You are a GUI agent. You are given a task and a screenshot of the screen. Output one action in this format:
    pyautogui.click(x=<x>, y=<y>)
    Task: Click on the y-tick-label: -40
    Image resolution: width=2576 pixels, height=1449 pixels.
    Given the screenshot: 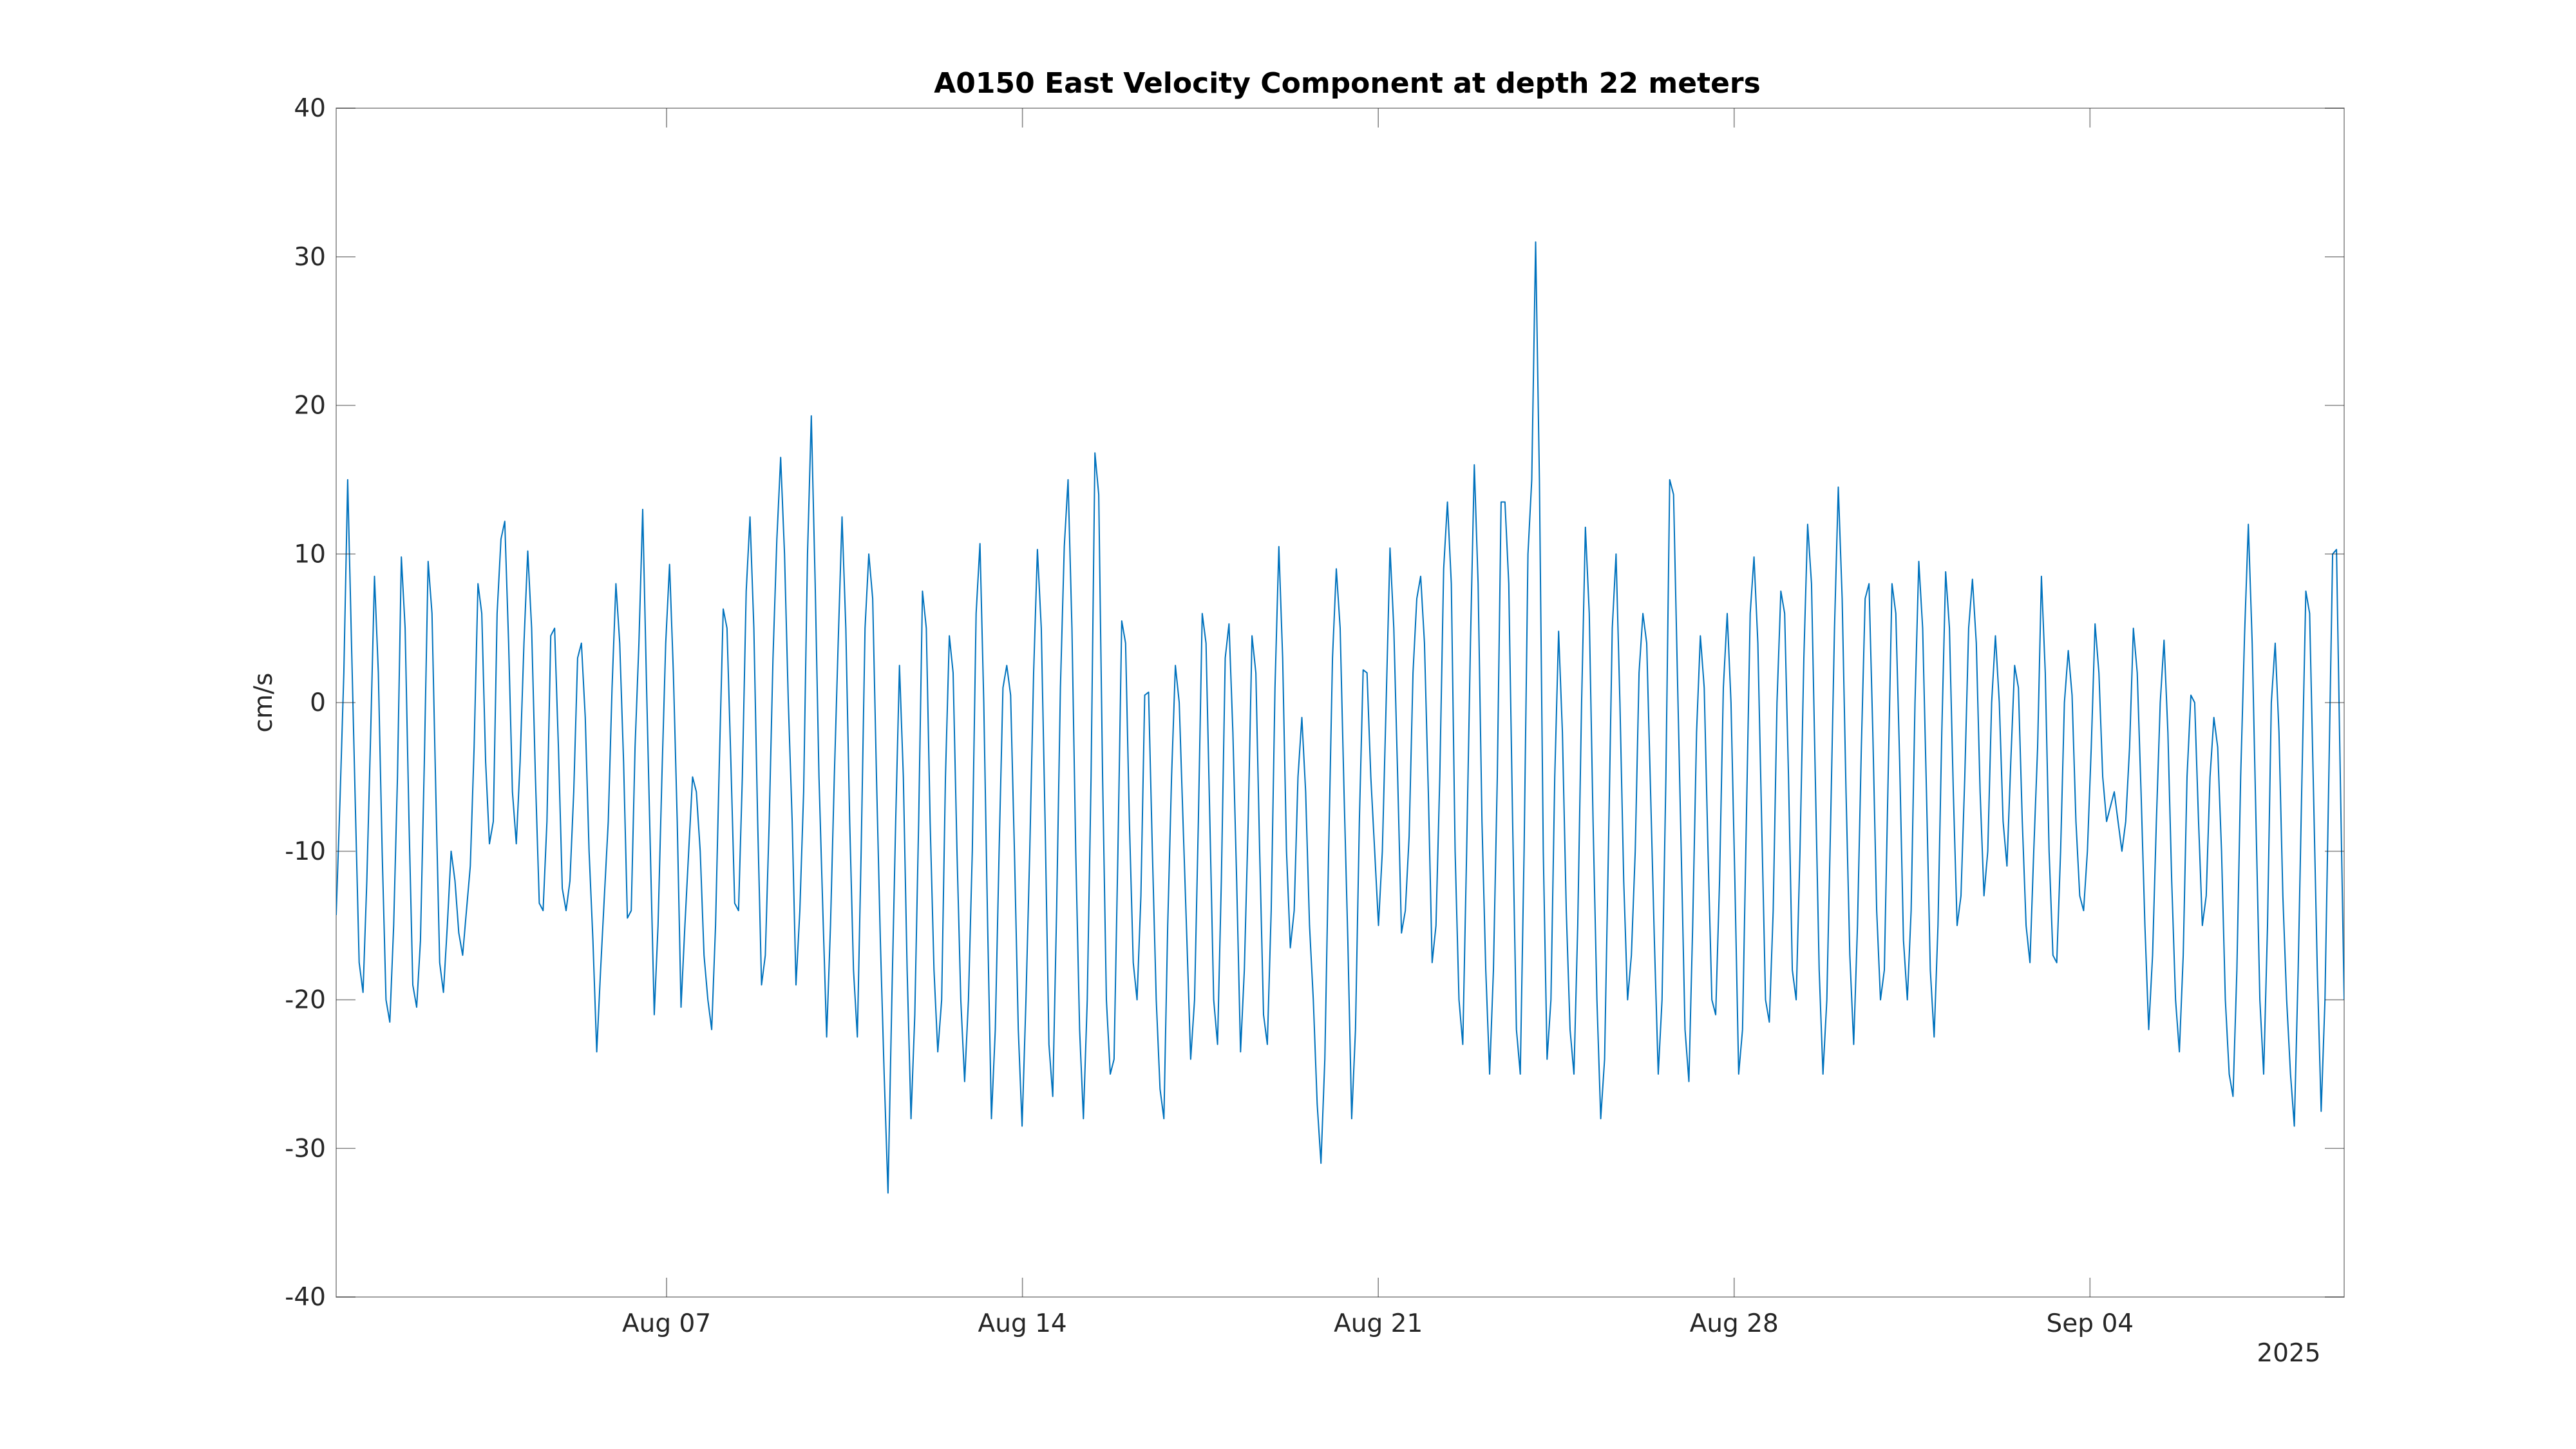 What is the action you would take?
    pyautogui.click(x=305, y=1297)
    